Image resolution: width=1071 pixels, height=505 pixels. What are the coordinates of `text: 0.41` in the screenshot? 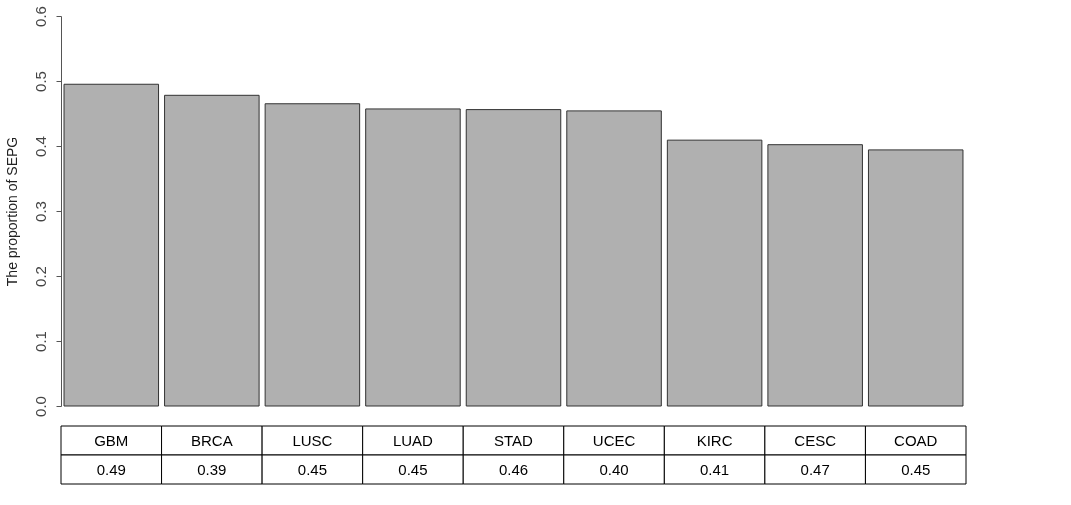 It's located at (715, 469).